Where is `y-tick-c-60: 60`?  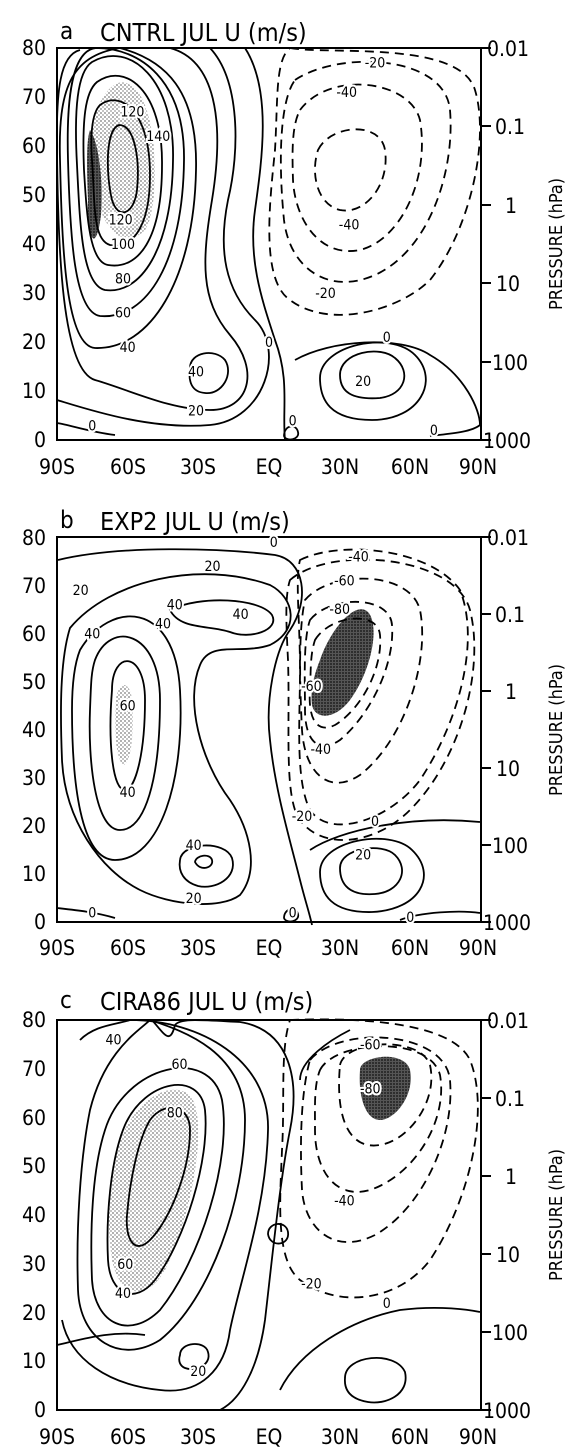 y-tick-c-60: 60 is located at coordinates (34, 1118).